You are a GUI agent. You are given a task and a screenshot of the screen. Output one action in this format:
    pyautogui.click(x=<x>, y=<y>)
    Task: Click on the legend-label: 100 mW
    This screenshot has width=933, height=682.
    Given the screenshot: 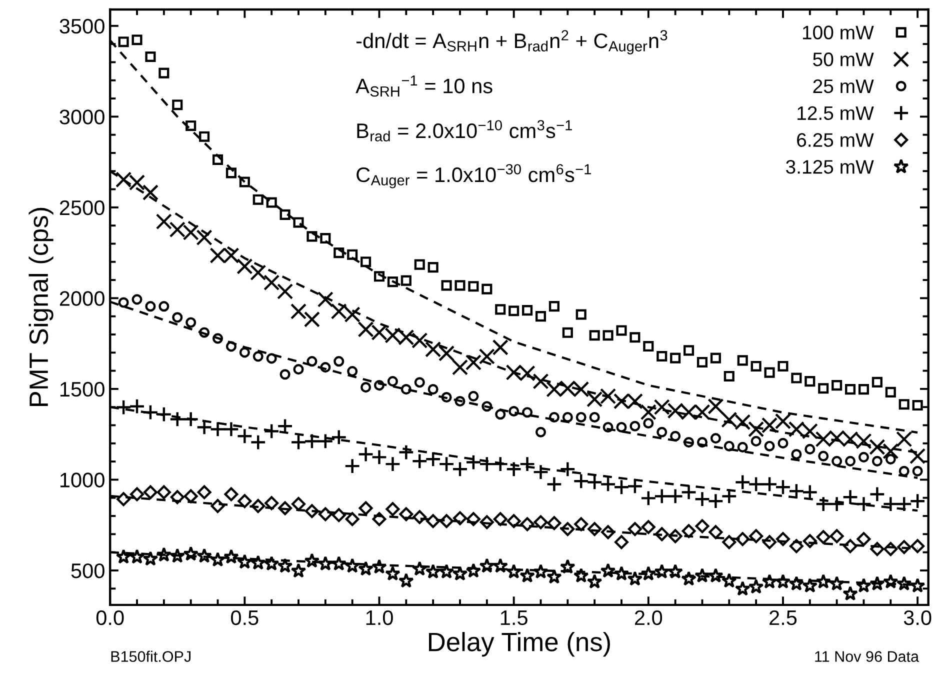 What is the action you would take?
    pyautogui.click(x=838, y=33)
    